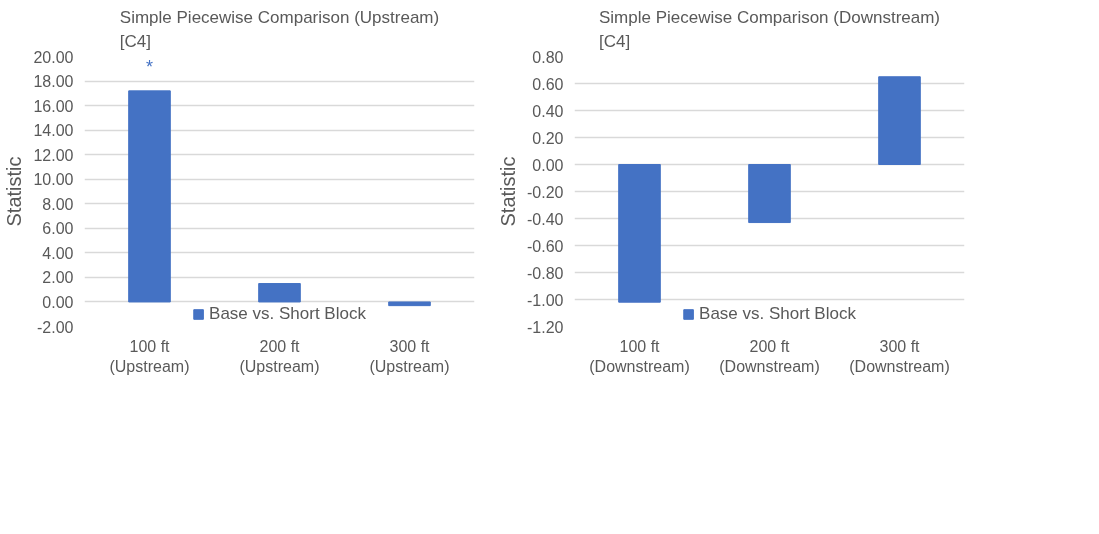 Image resolution: width=1099 pixels, height=534 pixels. I want to click on y-tick-label: 6.00, so click(58, 229).